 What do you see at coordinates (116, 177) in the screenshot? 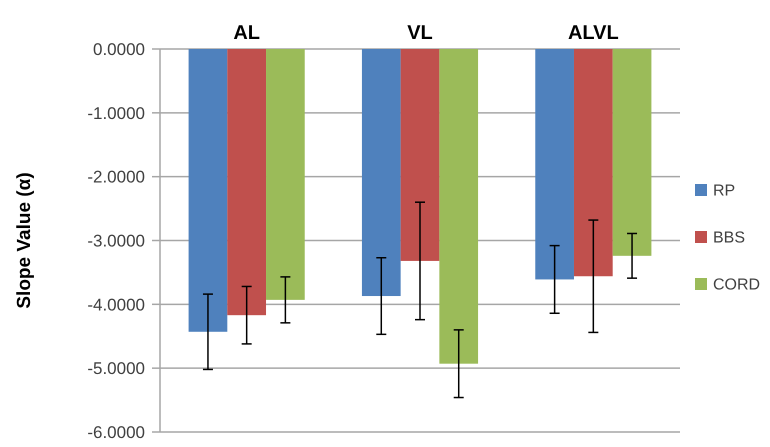
I see `y-tick-label: -2.0000` at bounding box center [116, 177].